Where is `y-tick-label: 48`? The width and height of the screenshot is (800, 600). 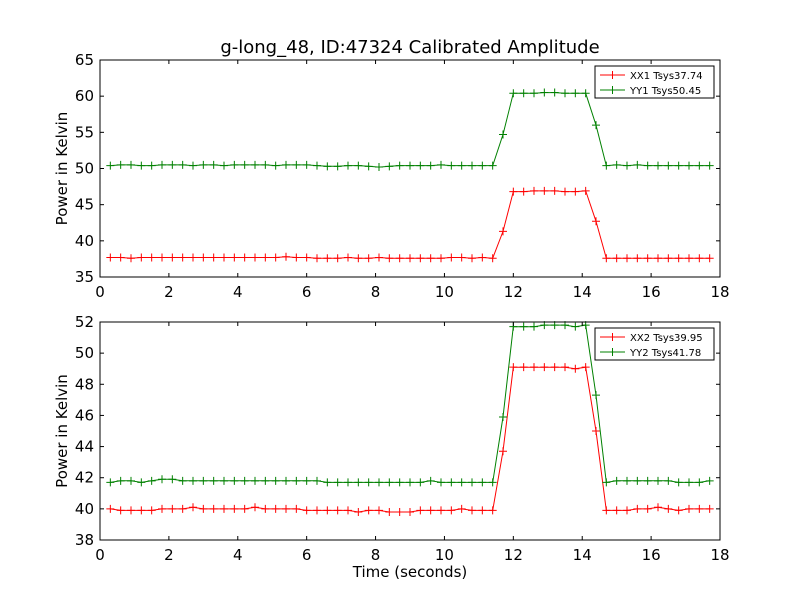 y-tick-label: 48 is located at coordinates (84, 384).